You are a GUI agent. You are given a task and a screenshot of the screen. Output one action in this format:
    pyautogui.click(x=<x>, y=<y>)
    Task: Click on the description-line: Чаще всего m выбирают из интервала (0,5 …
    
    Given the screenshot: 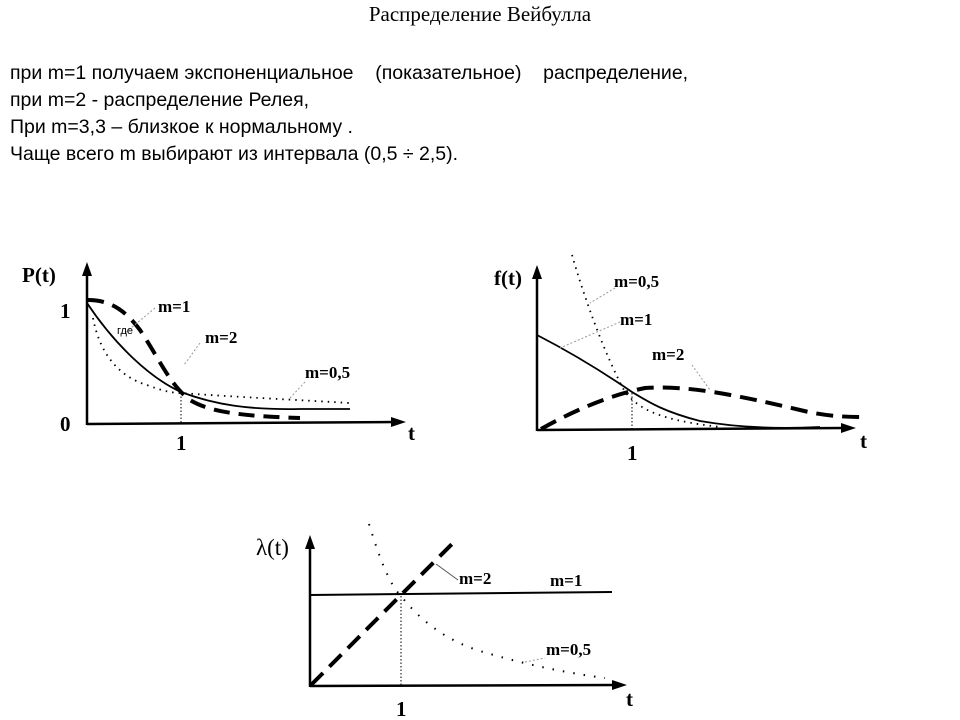 What is the action you would take?
    pyautogui.click(x=234, y=154)
    